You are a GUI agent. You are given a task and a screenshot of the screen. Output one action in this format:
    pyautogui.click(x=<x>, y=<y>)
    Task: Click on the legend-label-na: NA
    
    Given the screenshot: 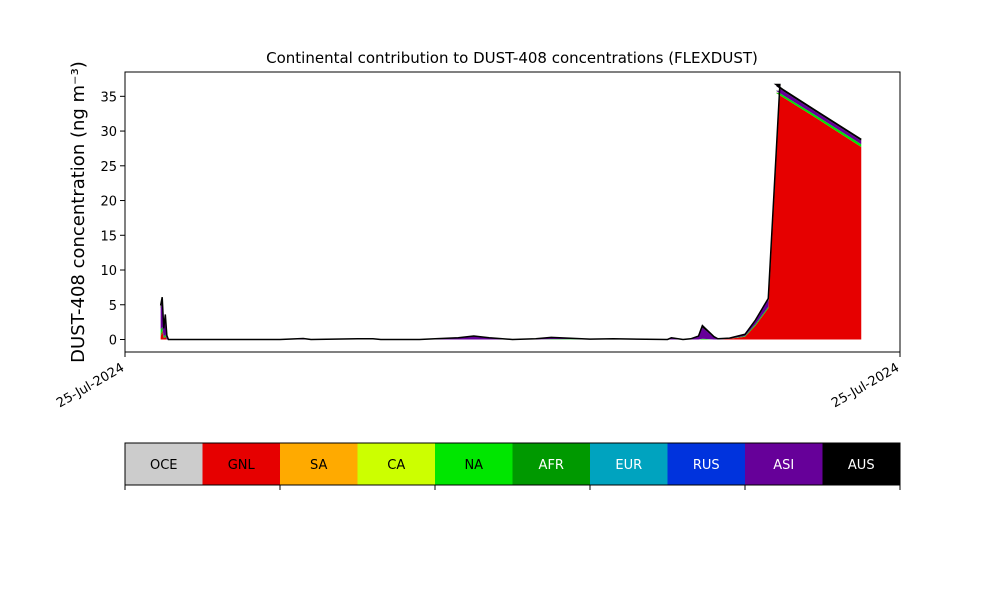 What is the action you would take?
    pyautogui.click(x=473, y=465)
    